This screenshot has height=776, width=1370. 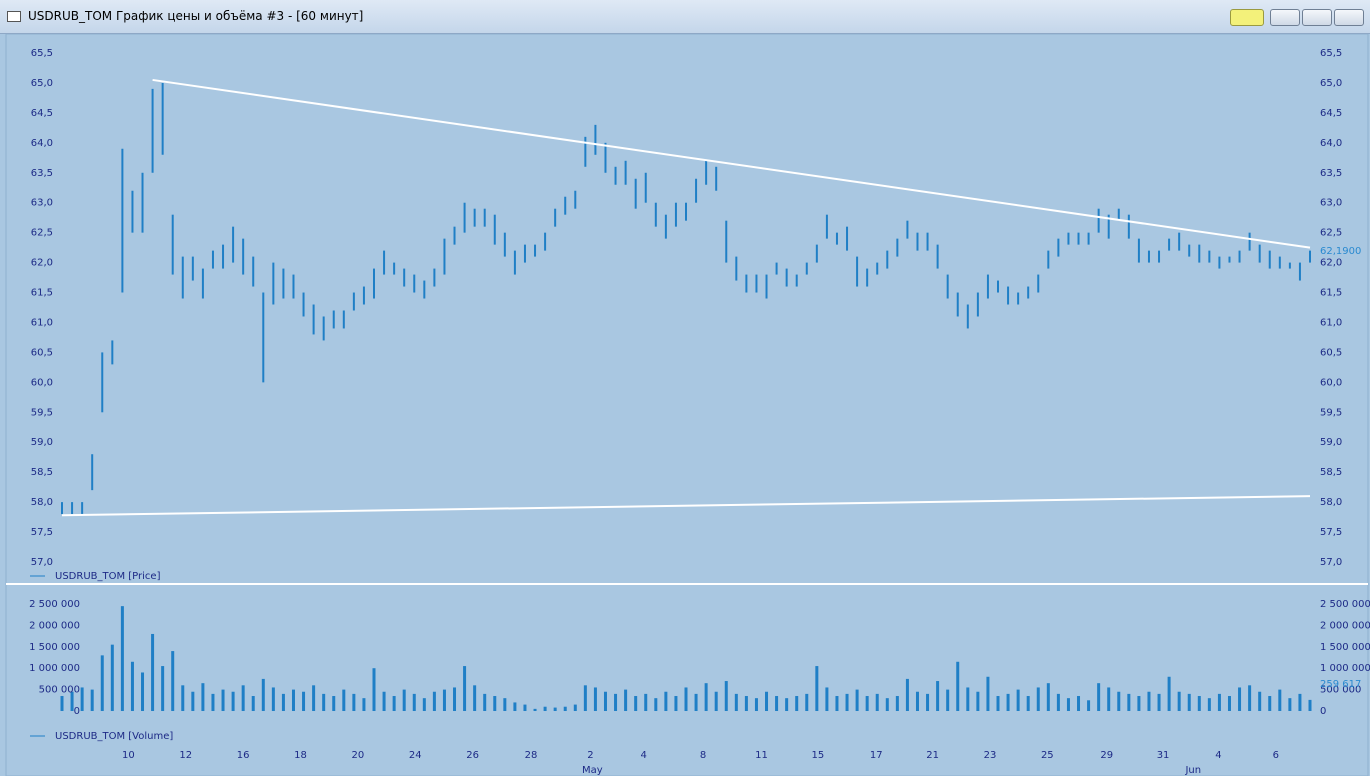 What do you see at coordinates (42, 263) in the screenshot?
I see `y-tick-label: 62,0` at bounding box center [42, 263].